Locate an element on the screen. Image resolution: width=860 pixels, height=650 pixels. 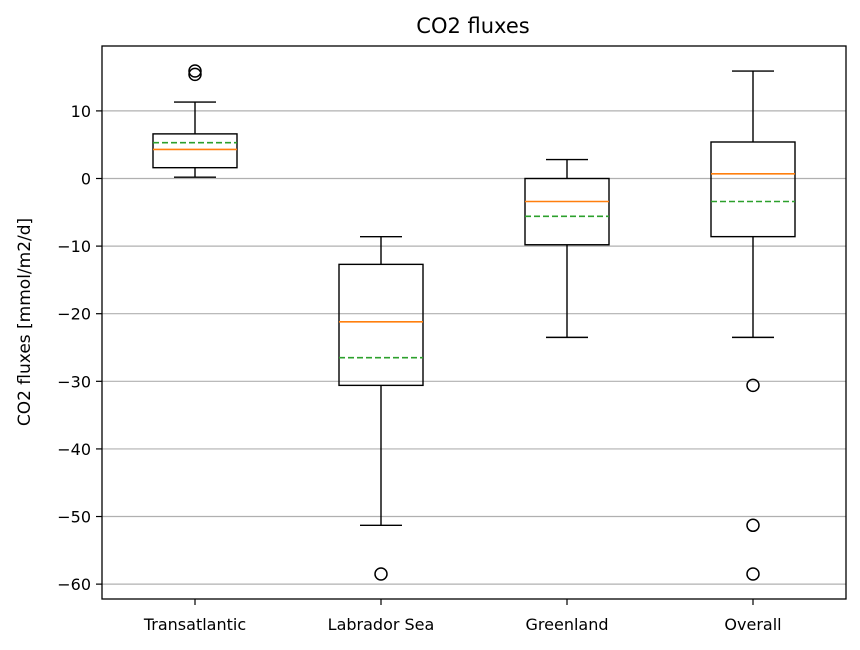
box-greenland is located at coordinates (567, 248).